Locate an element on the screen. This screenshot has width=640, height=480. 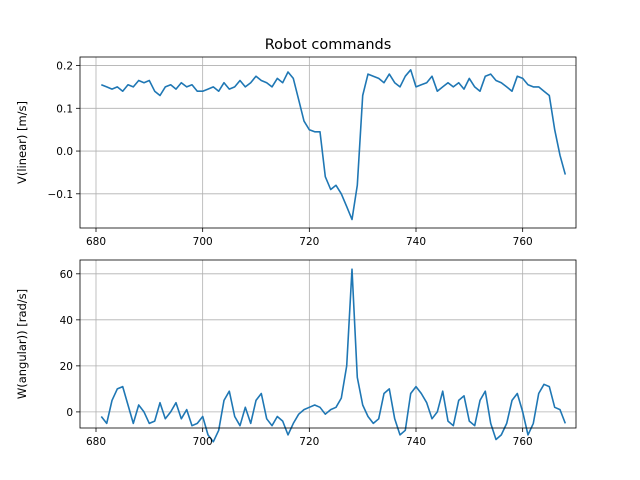
y-tick-label: 20 is located at coordinates (66, 367).